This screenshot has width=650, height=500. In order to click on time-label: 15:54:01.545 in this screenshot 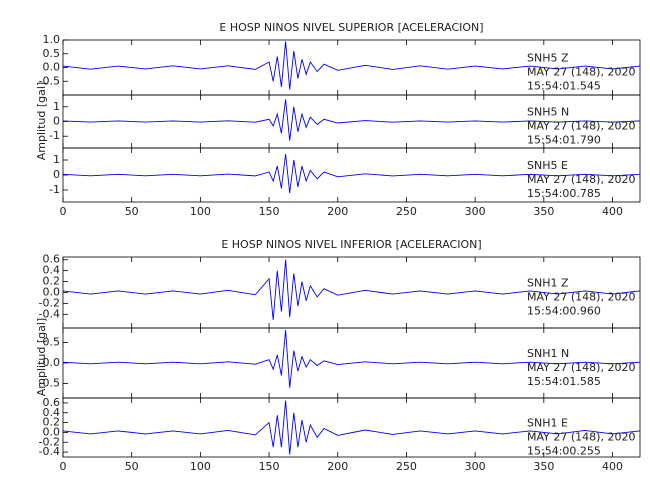, I will do `click(564, 86)`.